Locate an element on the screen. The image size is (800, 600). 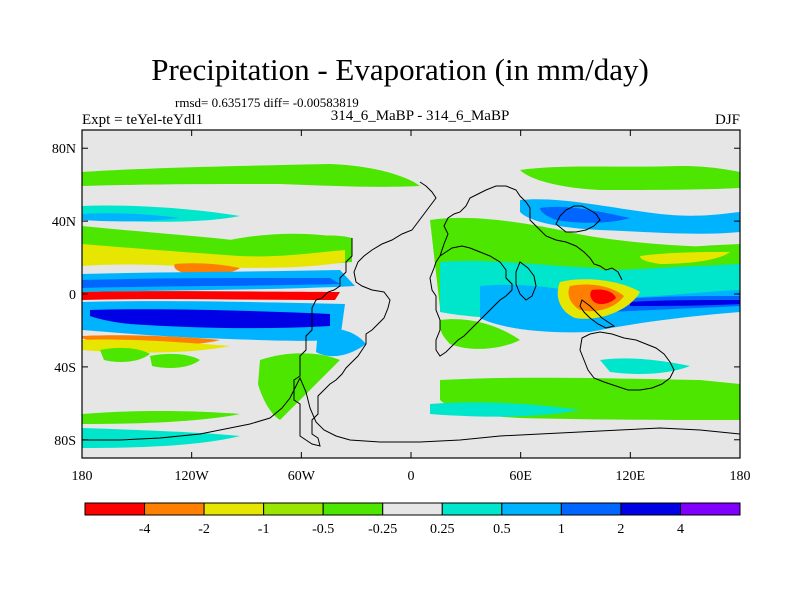
contour-pacific-north-yellow is located at coordinates (213, 256).